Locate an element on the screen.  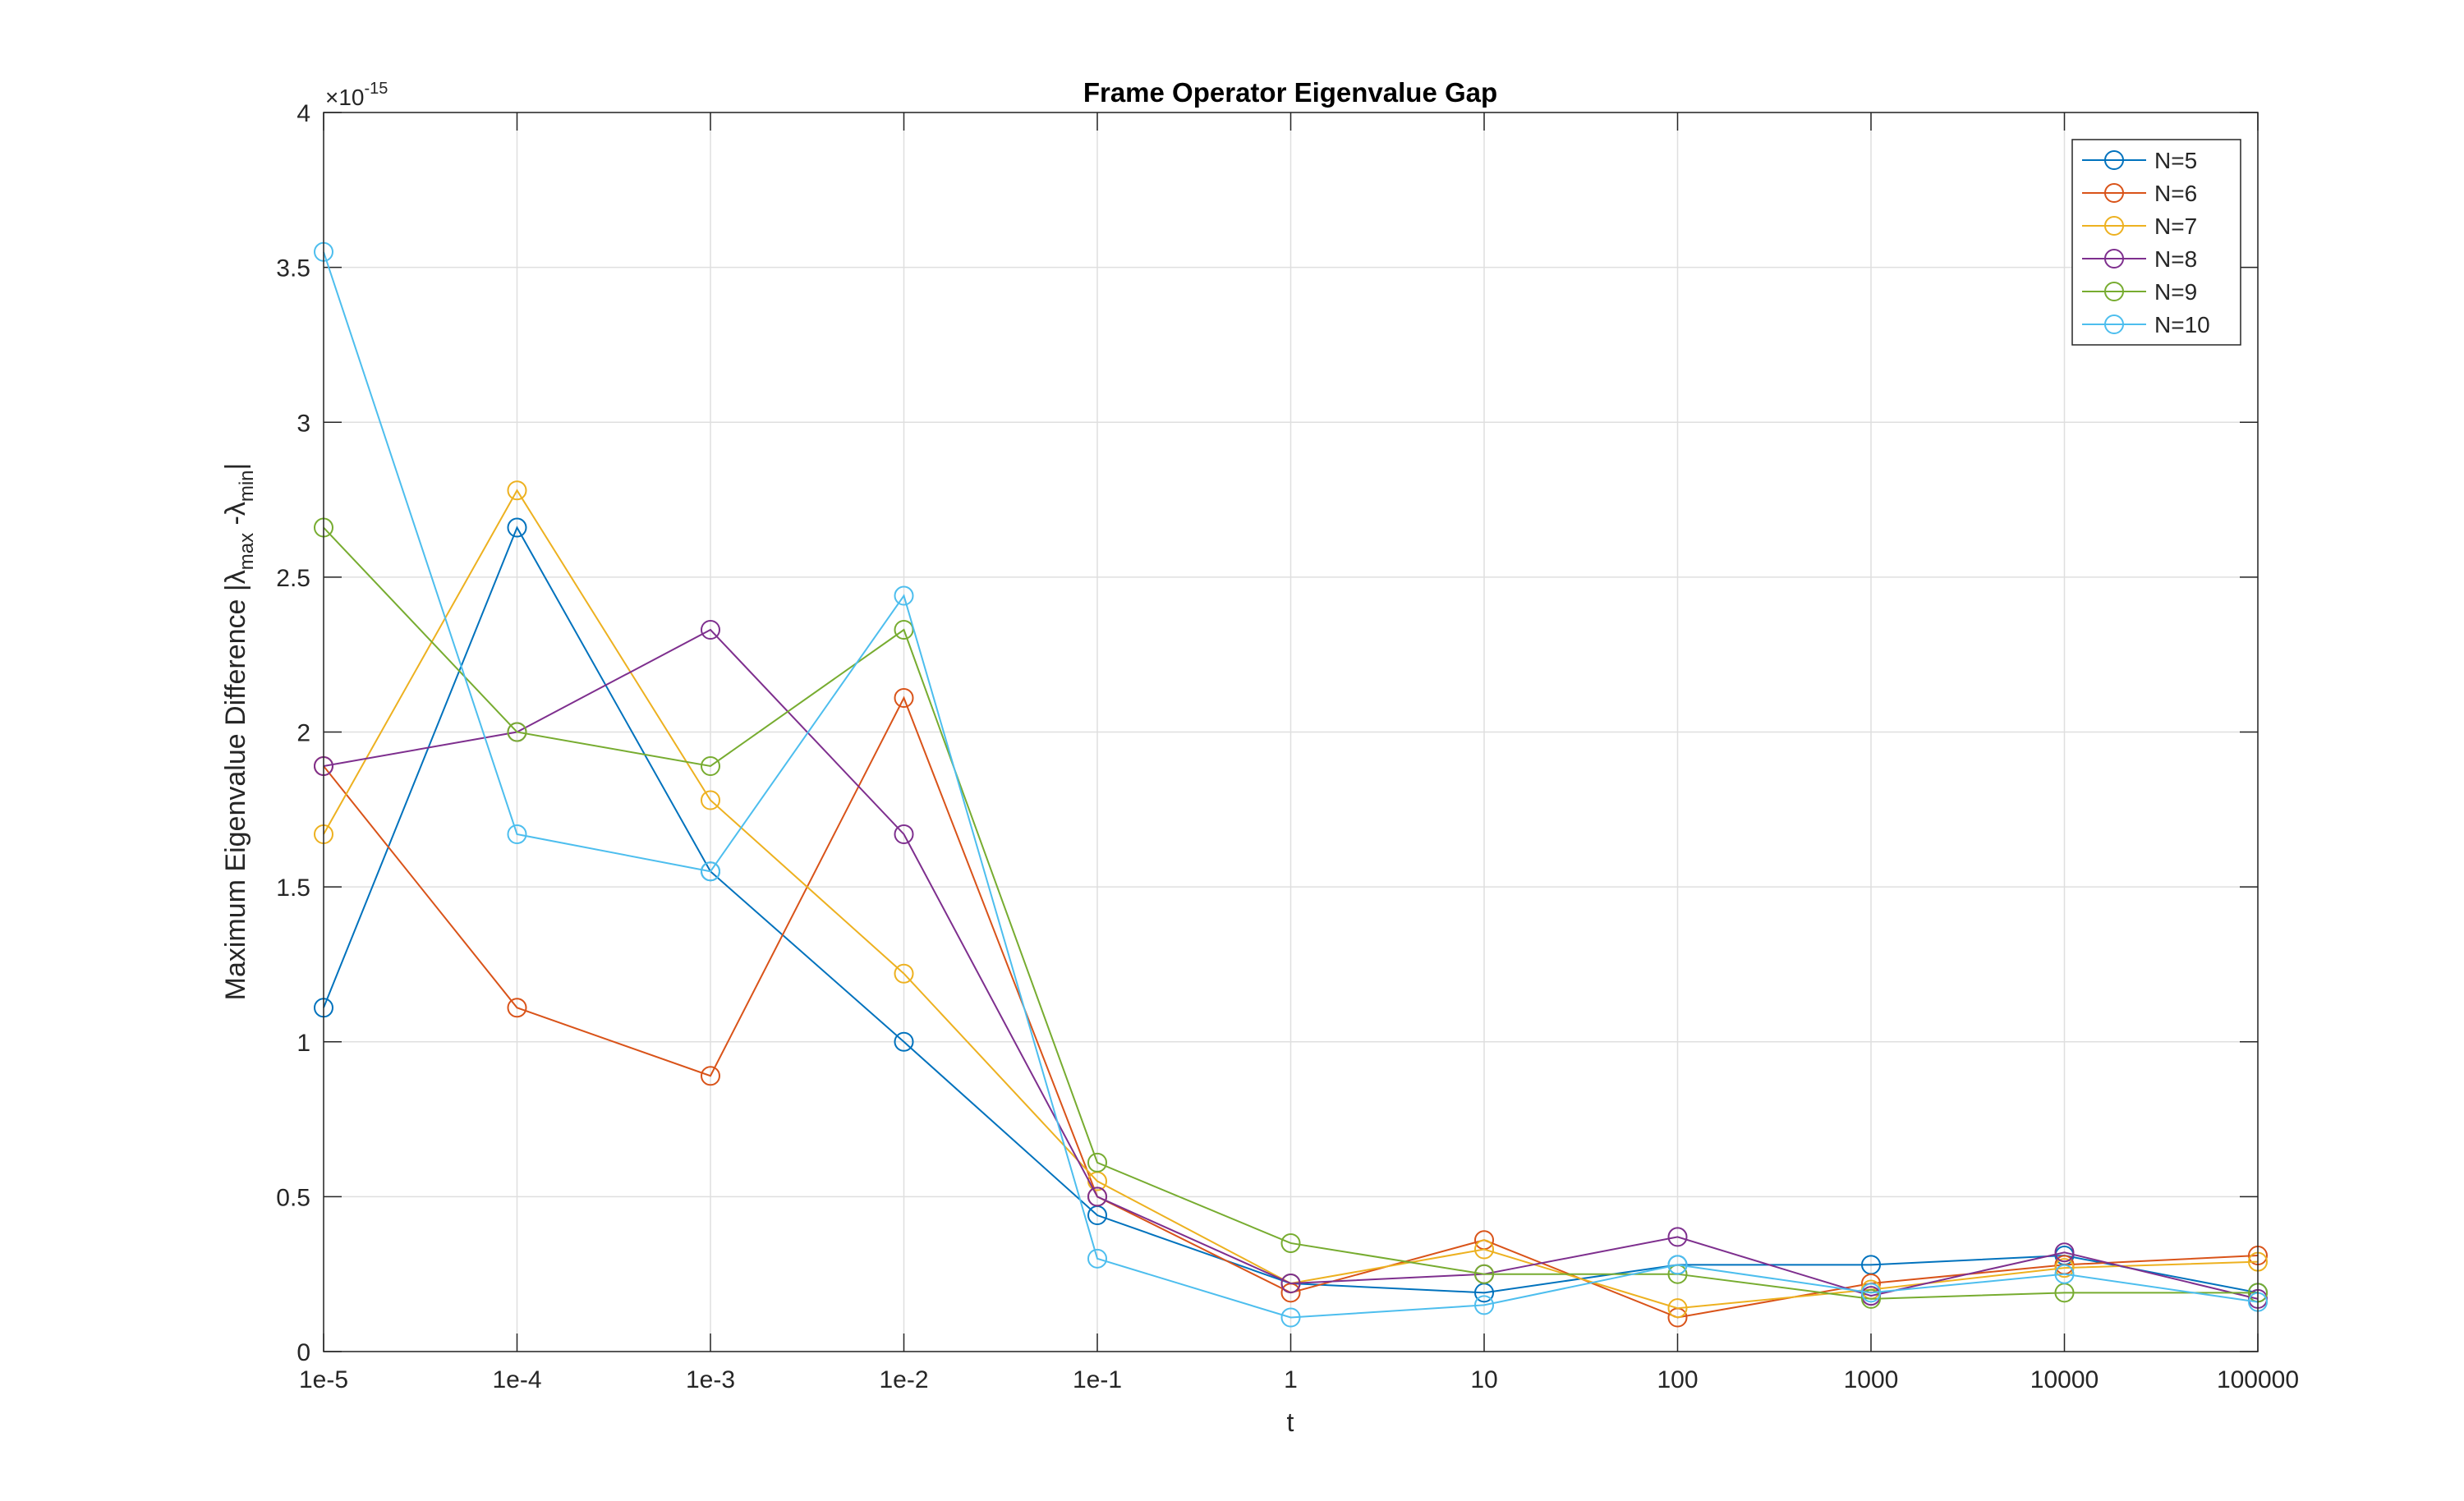
y-tick-label: 1.5 is located at coordinates (293, 888).